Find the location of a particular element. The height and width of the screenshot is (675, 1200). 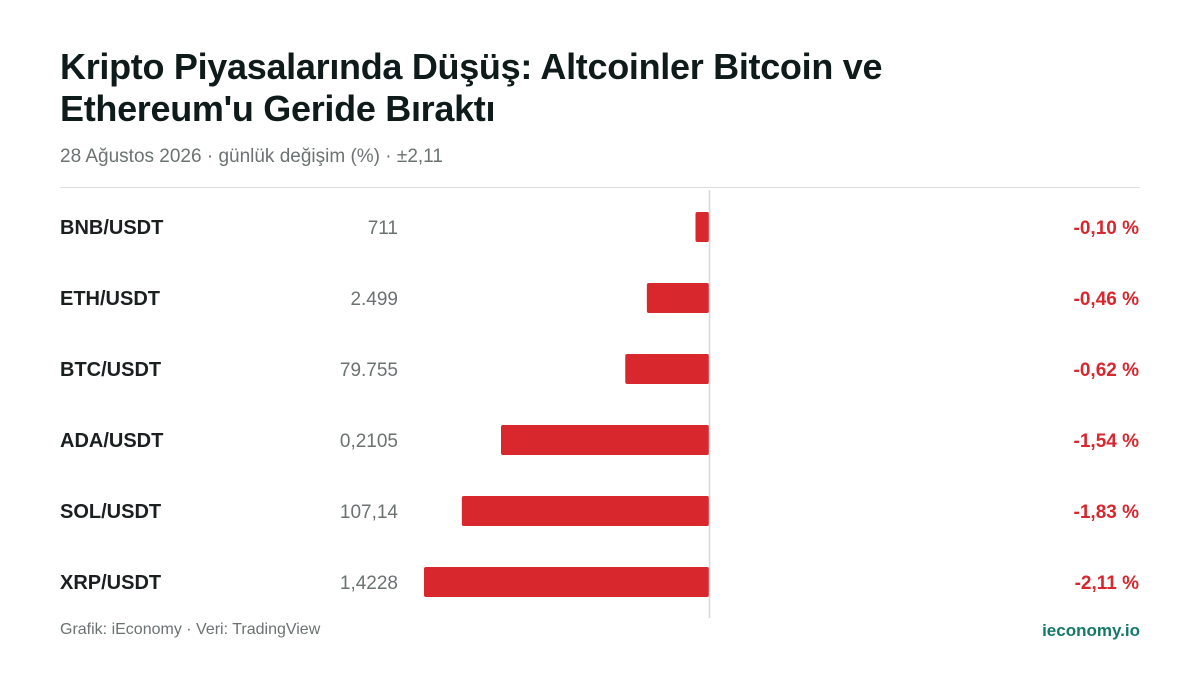

value-label: -0,46 % is located at coordinates (1107, 299).